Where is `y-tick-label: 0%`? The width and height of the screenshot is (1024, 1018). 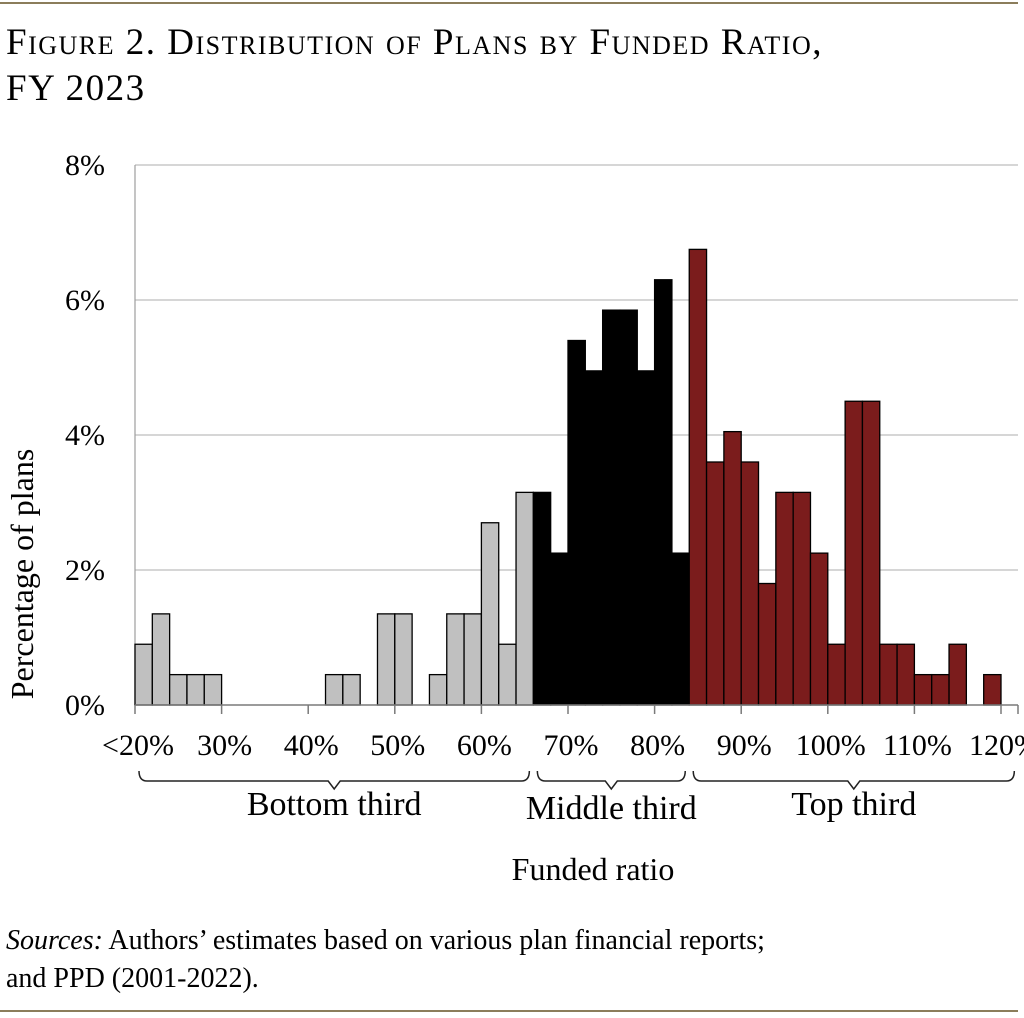
y-tick-label: 0% is located at coordinates (85, 705).